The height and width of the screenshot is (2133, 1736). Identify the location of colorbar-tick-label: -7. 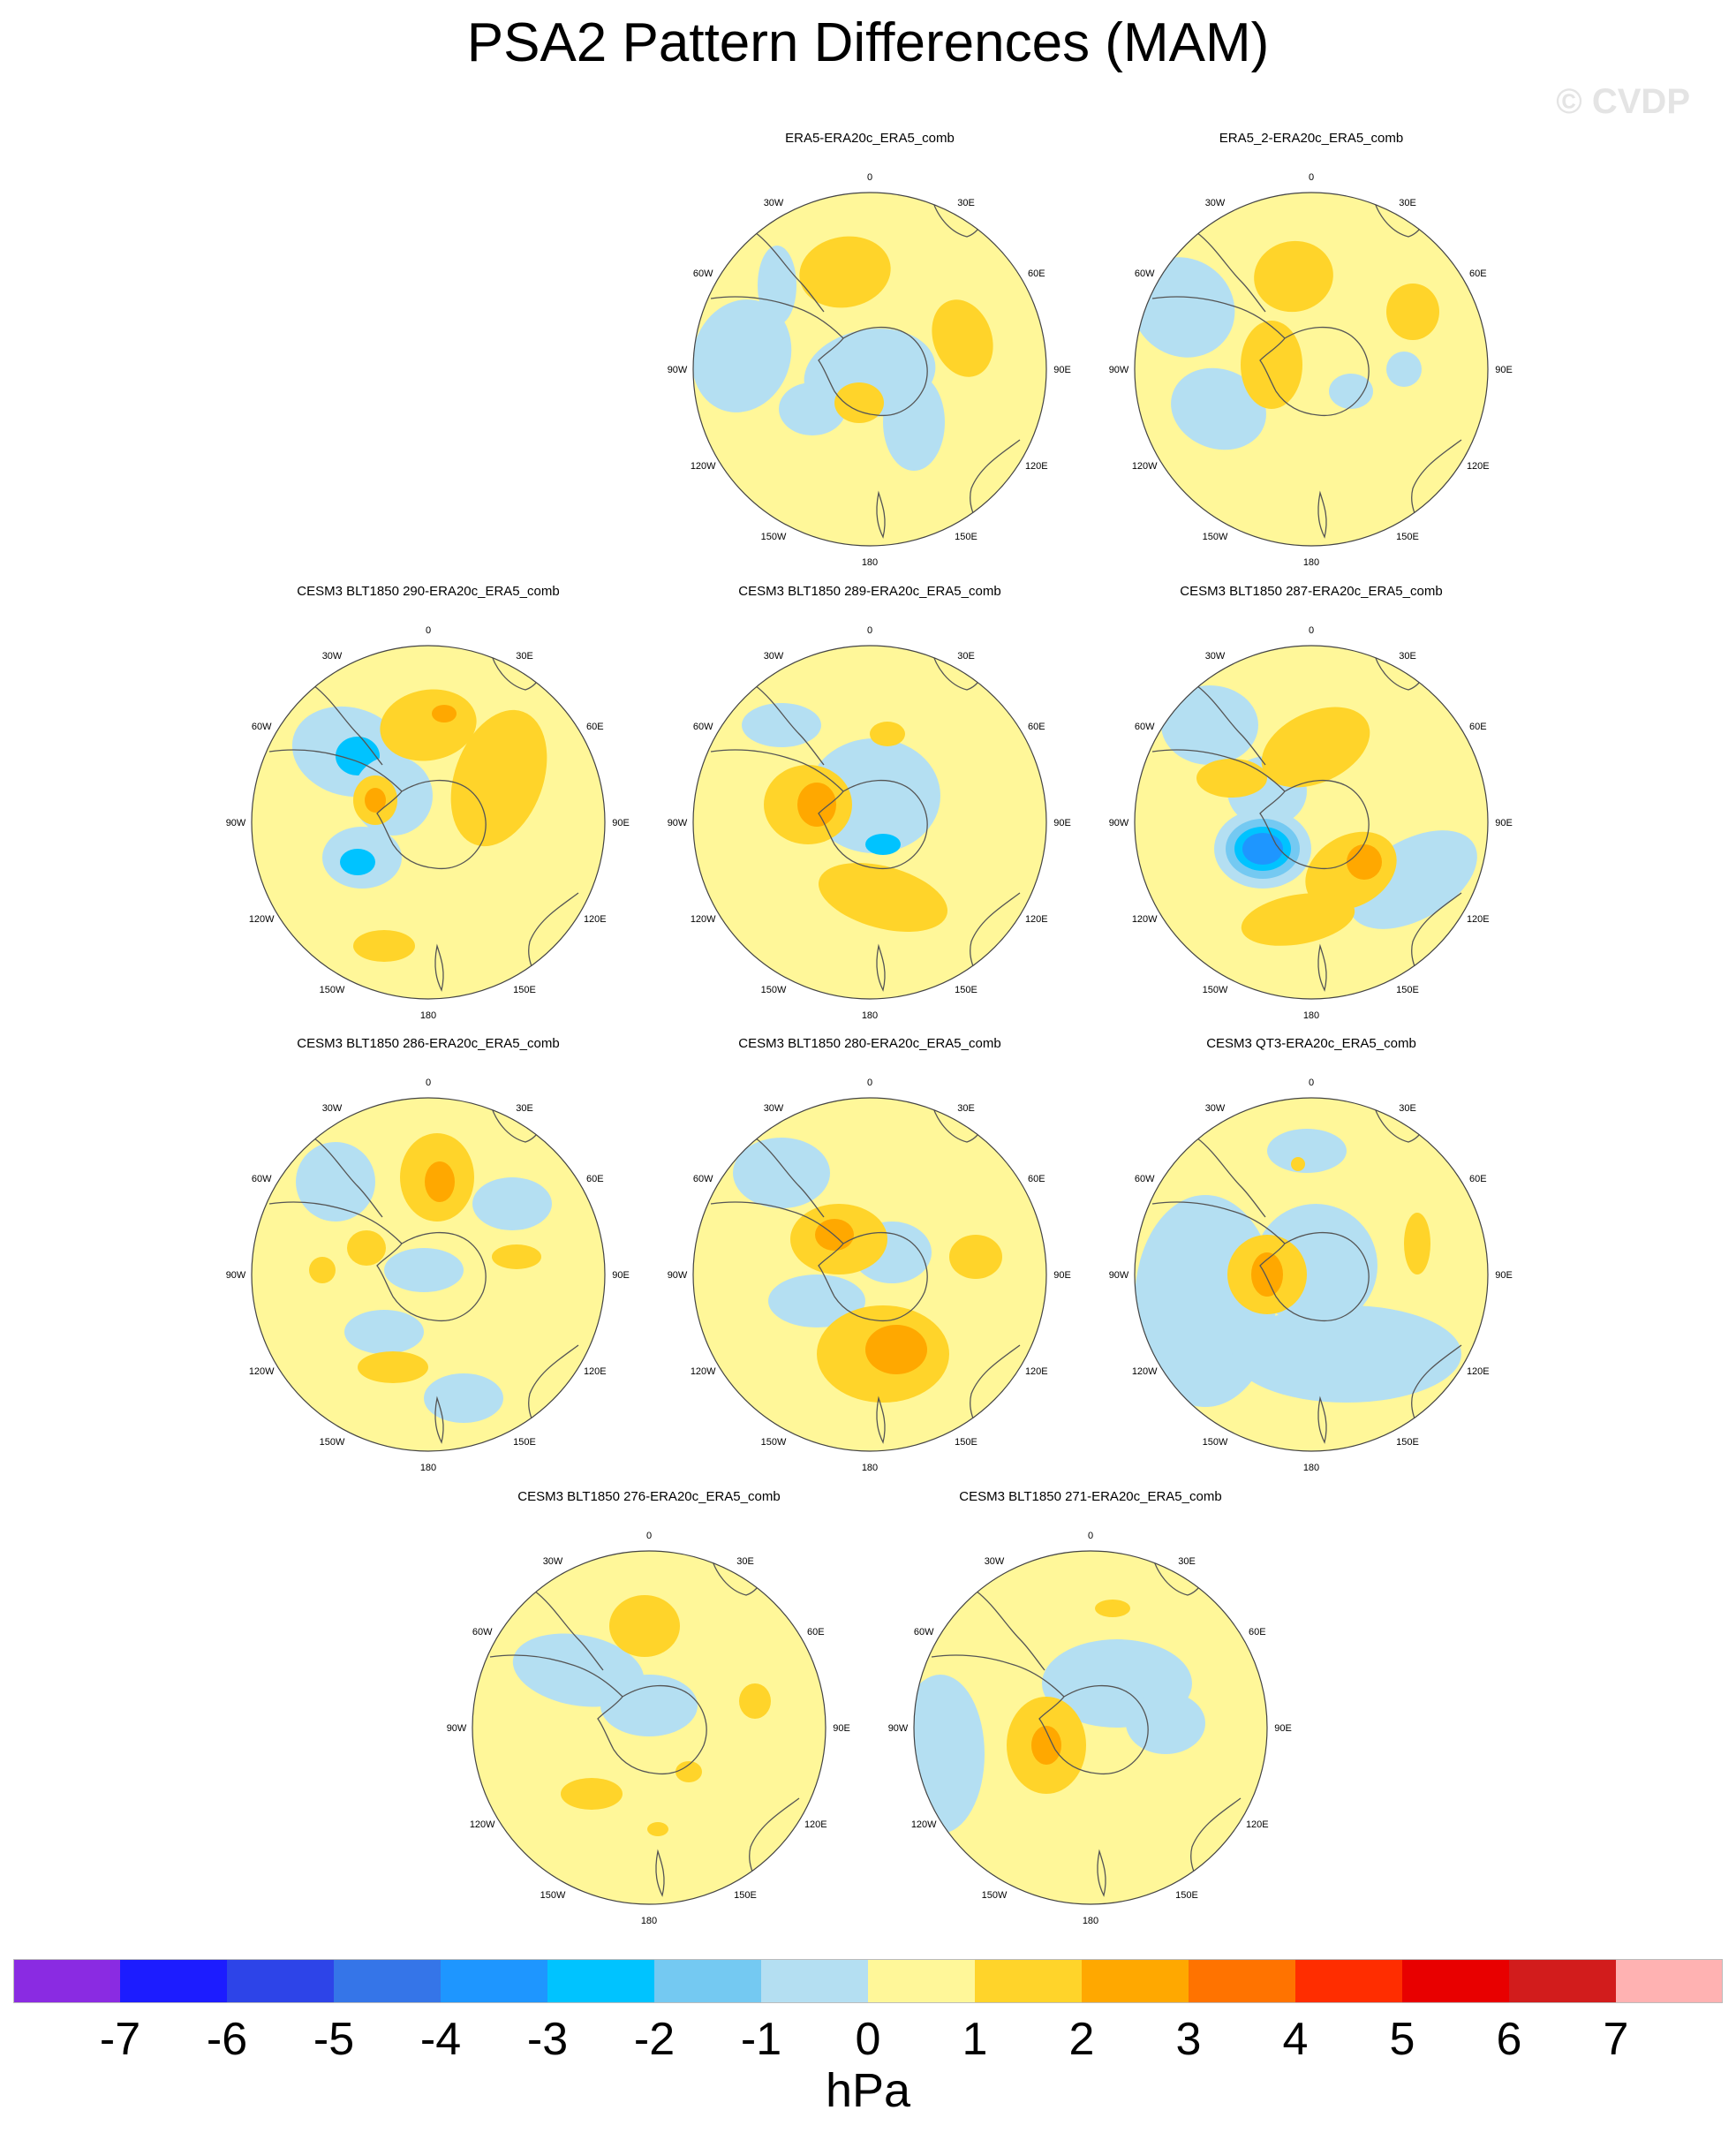
(120, 2039).